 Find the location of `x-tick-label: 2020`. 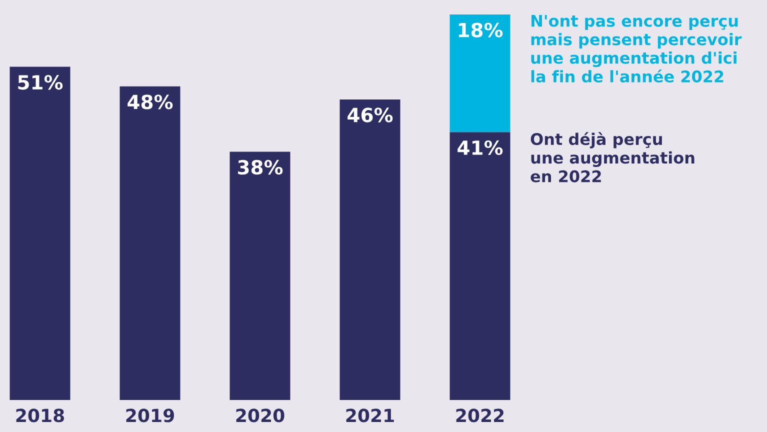

x-tick-label: 2020 is located at coordinates (260, 415).